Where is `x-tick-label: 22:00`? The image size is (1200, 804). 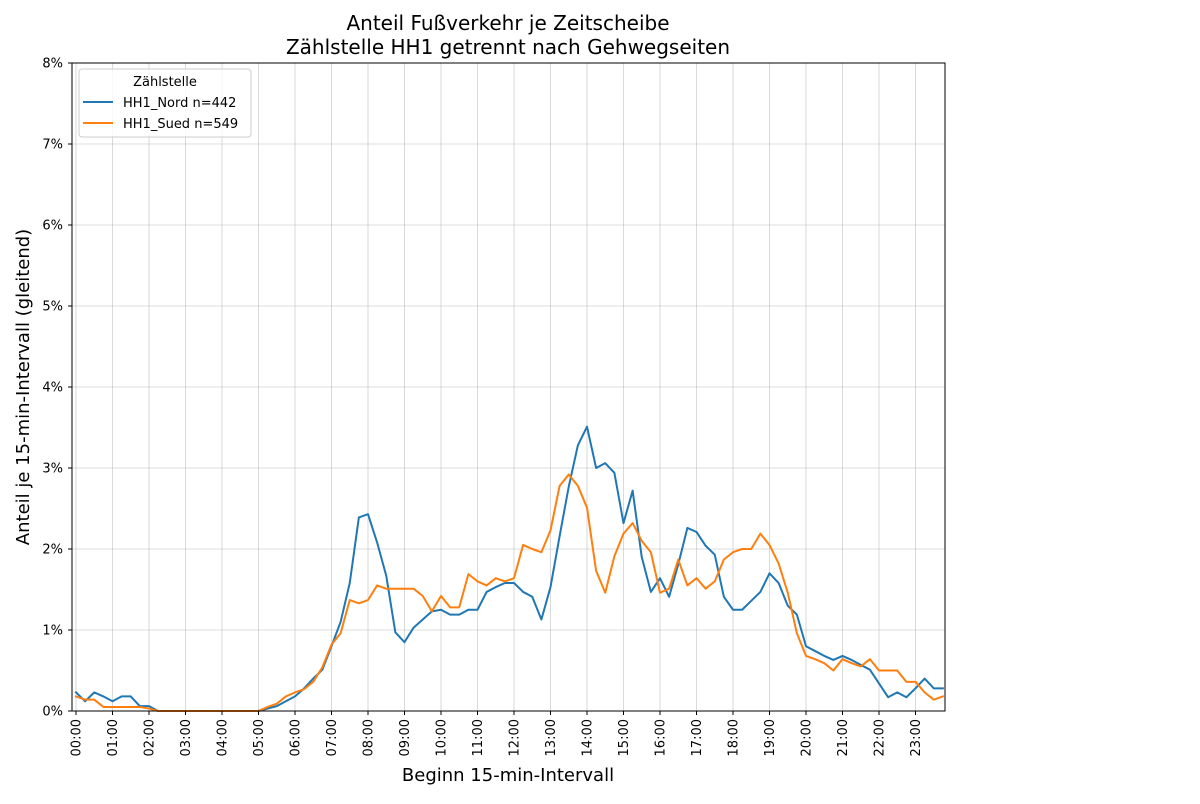 x-tick-label: 22:00 is located at coordinates (880, 737).